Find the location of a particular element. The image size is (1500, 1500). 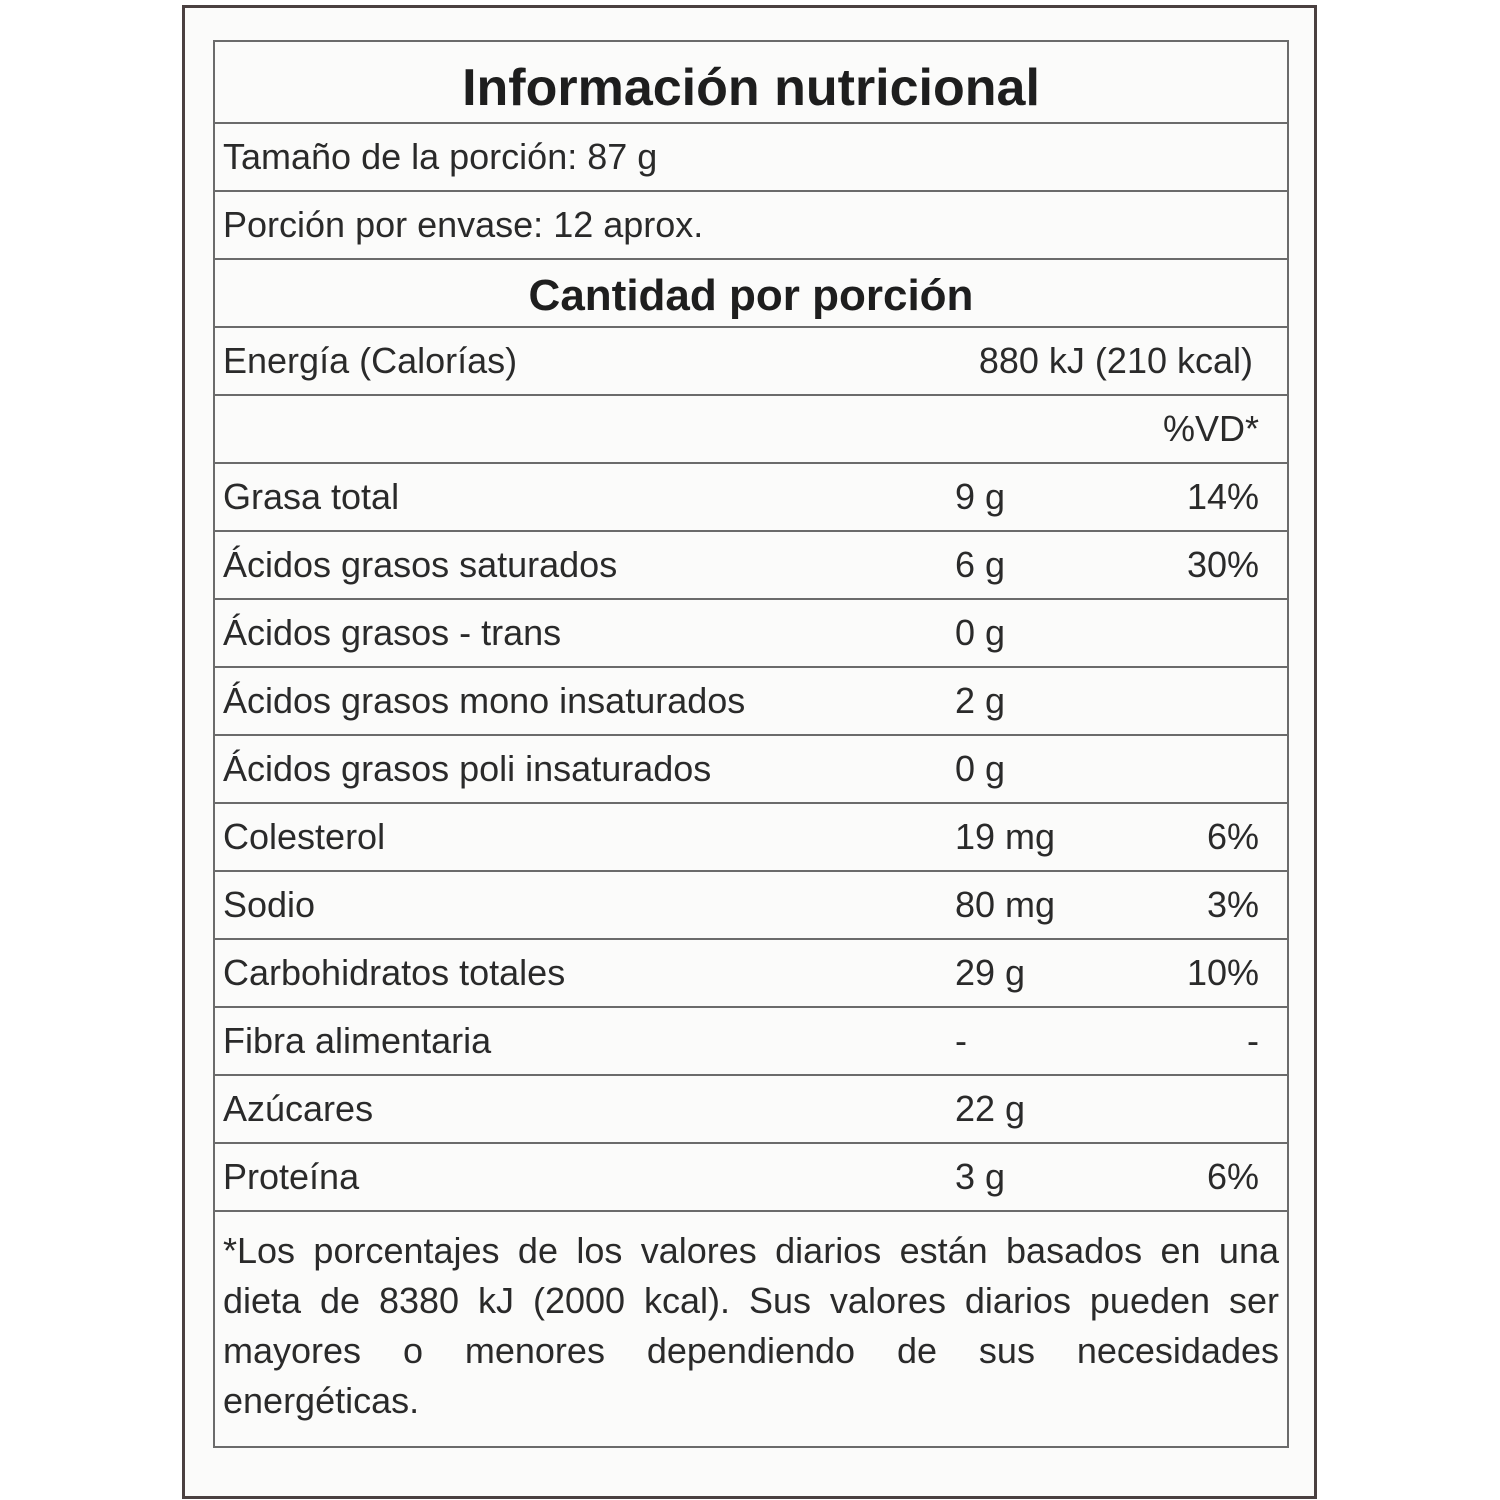

serving-size: Tamaño de la porción: 87 g is located at coordinates (440, 156).